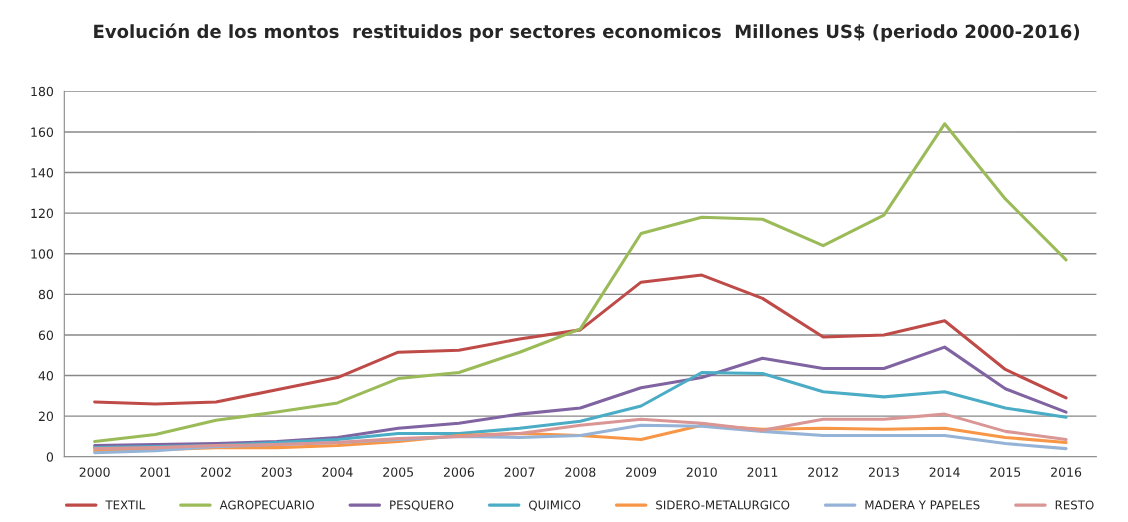 This screenshot has width=1128, height=522. I want to click on y-tick-label: 120, so click(42, 213).